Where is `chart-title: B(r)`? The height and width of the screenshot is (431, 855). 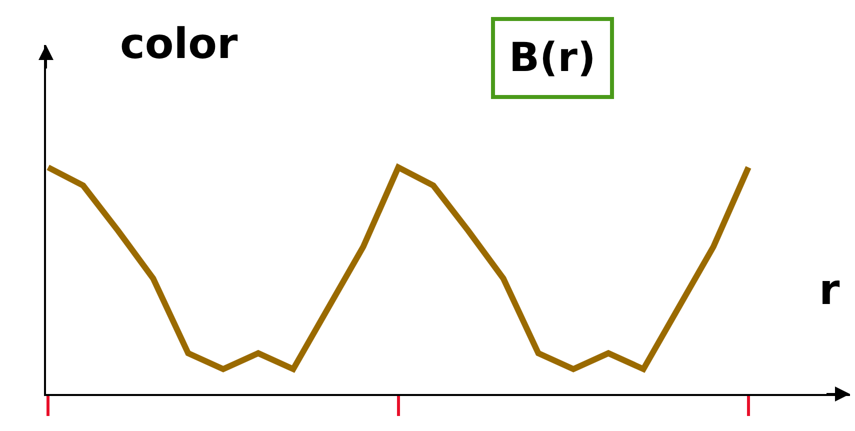 chart-title: B(r) is located at coordinates (552, 58).